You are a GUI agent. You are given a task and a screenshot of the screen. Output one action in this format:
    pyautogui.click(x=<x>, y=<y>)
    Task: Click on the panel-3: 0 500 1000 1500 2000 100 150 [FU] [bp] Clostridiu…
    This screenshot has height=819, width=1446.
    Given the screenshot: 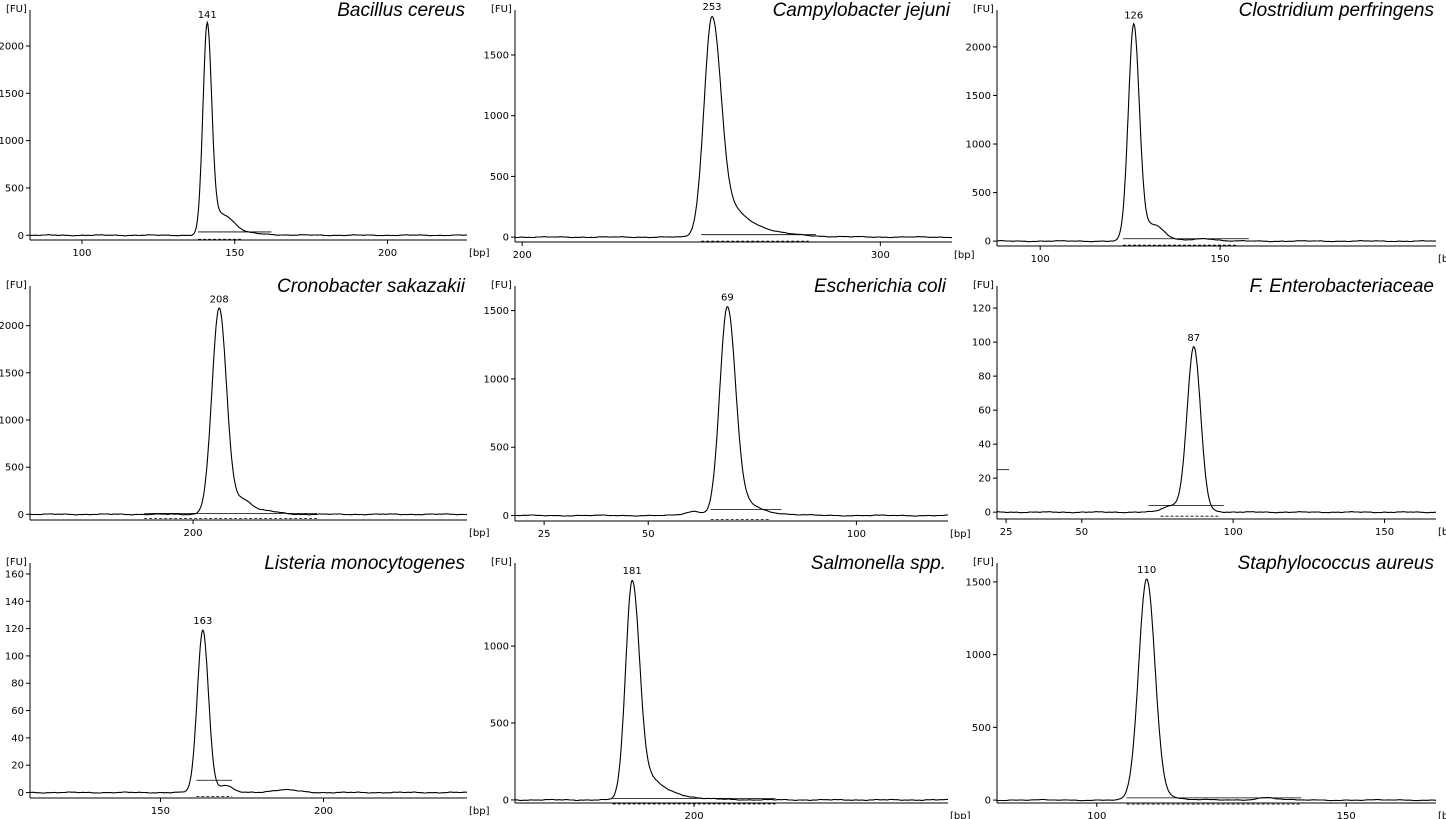 What is the action you would take?
    pyautogui.click(x=1206, y=132)
    